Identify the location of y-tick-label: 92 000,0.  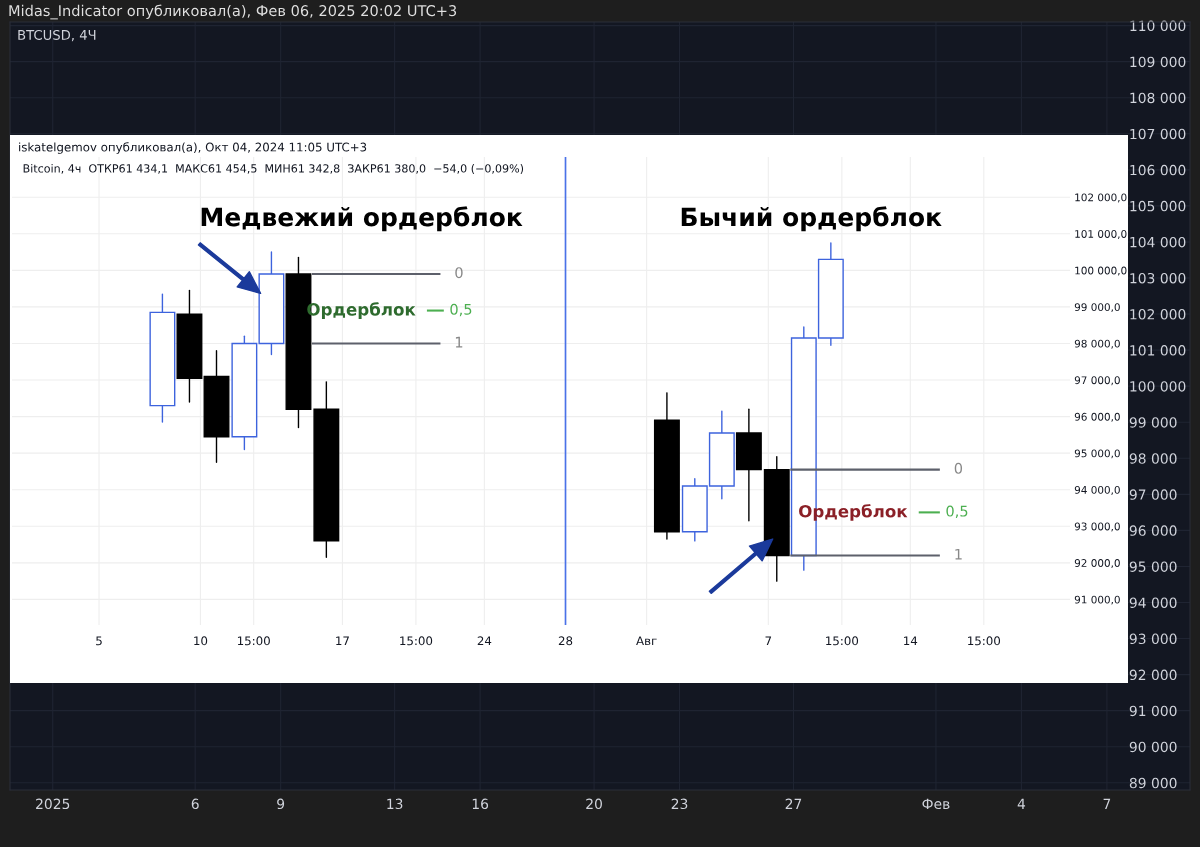
(1097, 564).